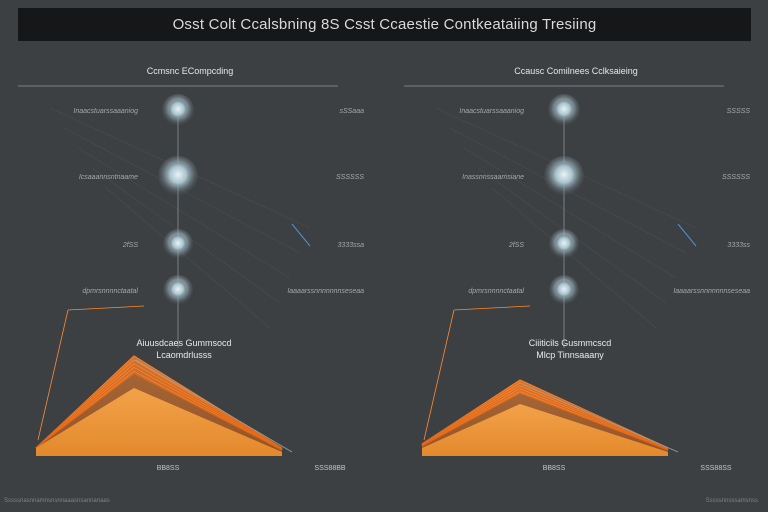 The image size is (768, 512). What do you see at coordinates (329, 468) in the screenshot?
I see `category-label: SSS88BB` at bounding box center [329, 468].